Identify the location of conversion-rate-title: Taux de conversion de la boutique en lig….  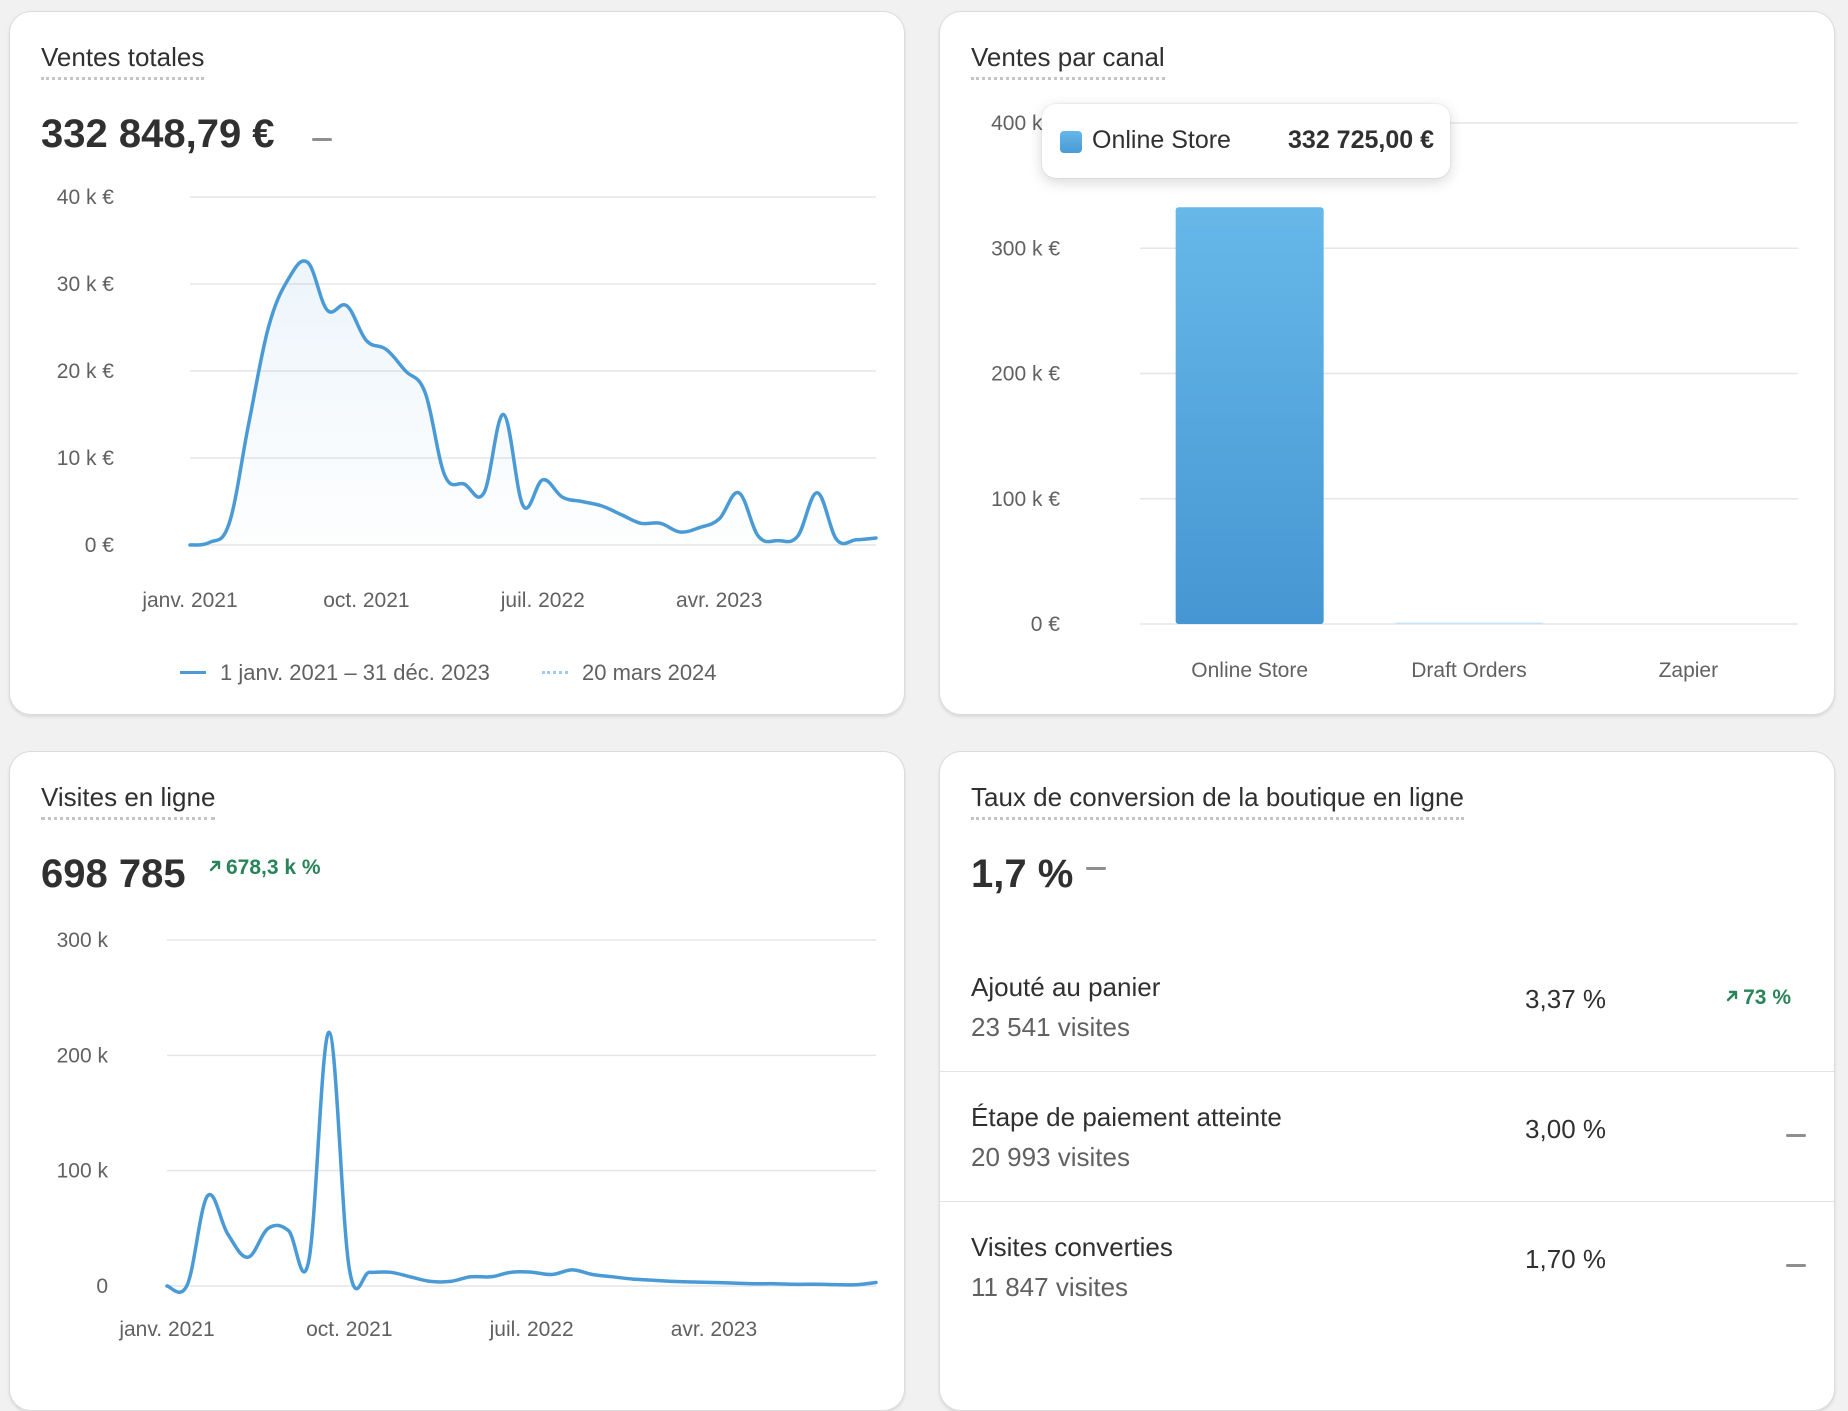
(1217, 801).